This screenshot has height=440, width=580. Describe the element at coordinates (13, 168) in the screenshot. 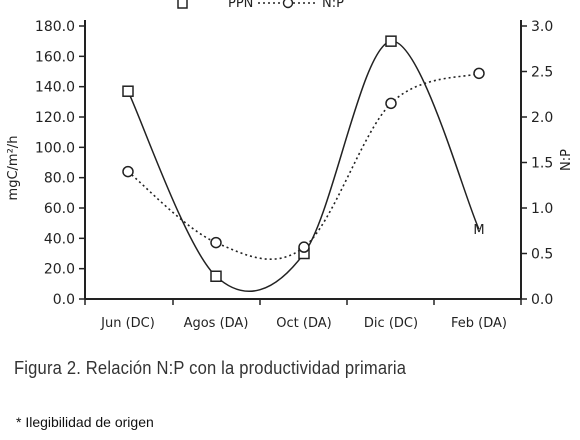

I see `y-axis-label: mgC/m²/h` at that location.